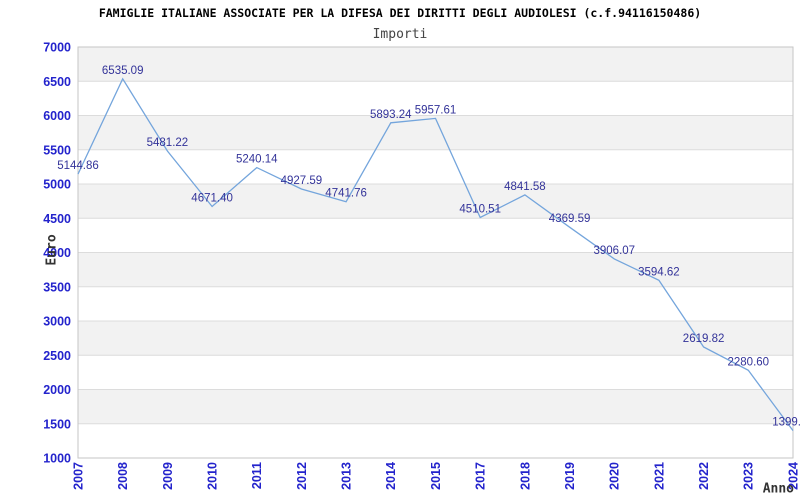  Describe the element at coordinates (302, 181) in the screenshot. I see `value-label: 4927.59` at that location.